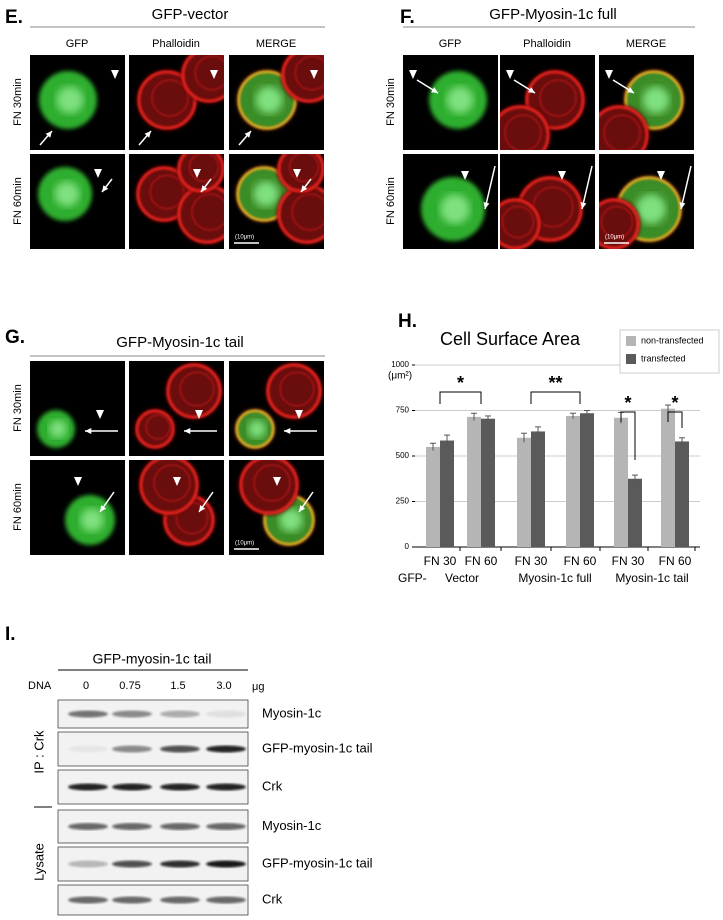  Describe the element at coordinates (244, 238) in the screenshot. I see `scale-bar-label: (10μm)` at that location.